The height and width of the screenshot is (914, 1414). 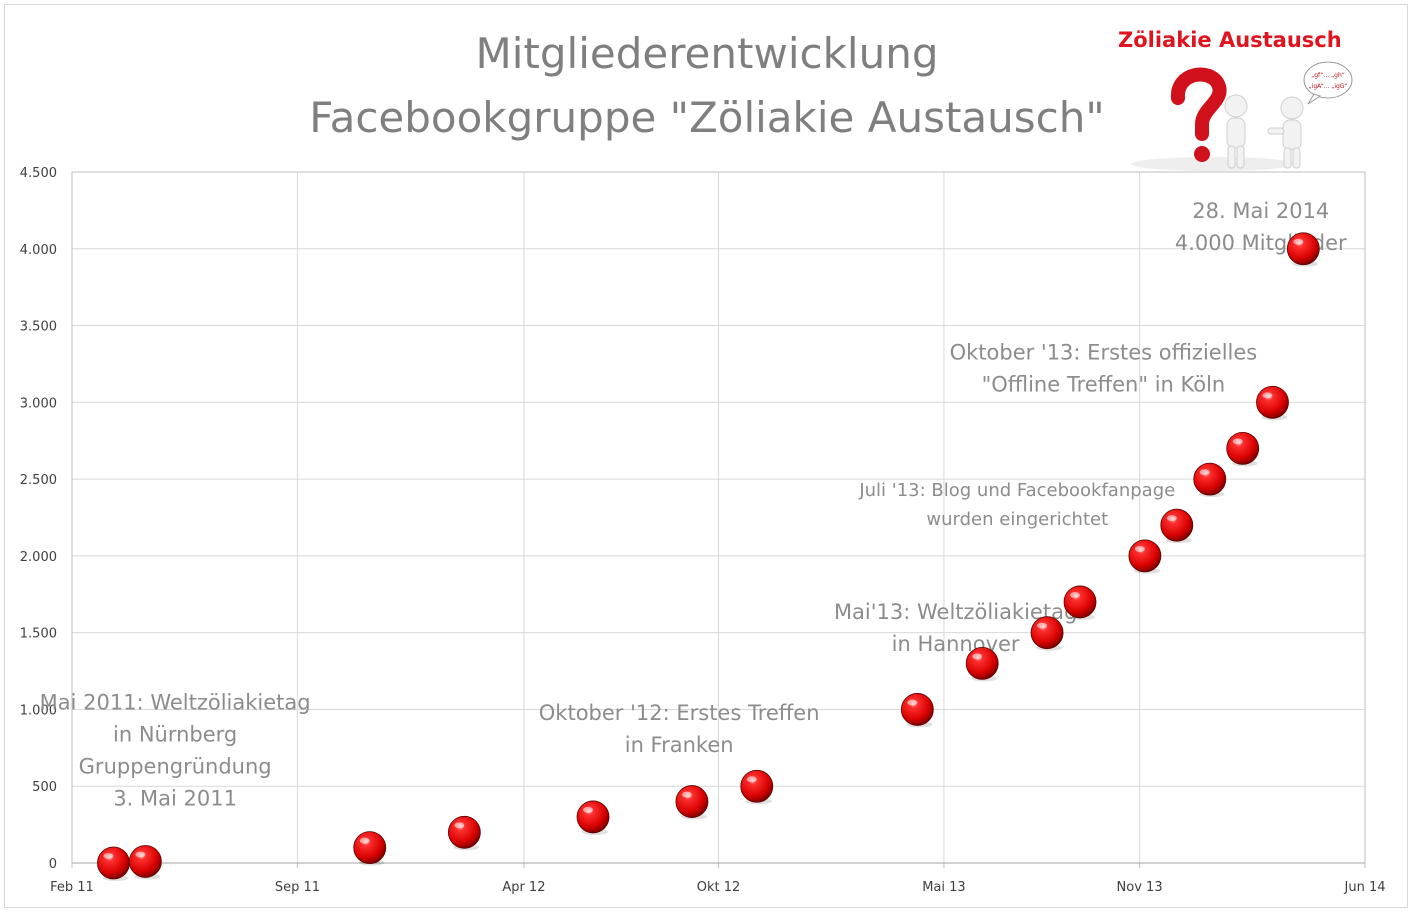 I want to click on annotation-line: 3. Mai 2011, so click(x=175, y=798).